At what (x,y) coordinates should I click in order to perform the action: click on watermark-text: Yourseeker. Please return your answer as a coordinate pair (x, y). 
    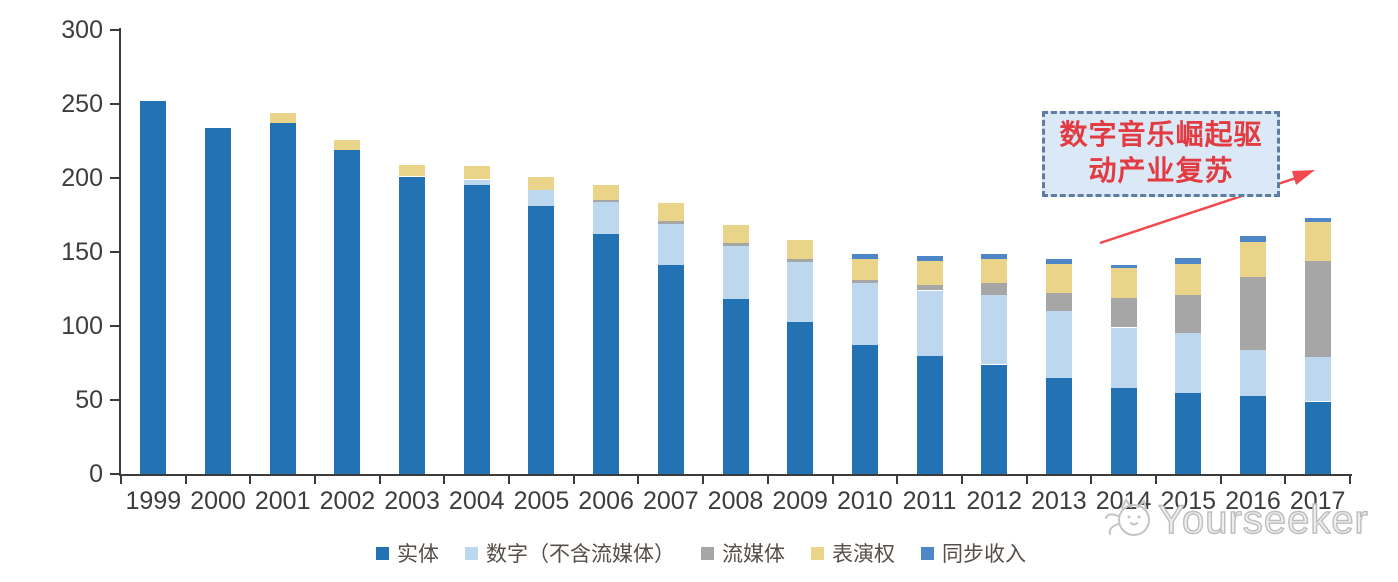
    Looking at the image, I should click on (1263, 519).